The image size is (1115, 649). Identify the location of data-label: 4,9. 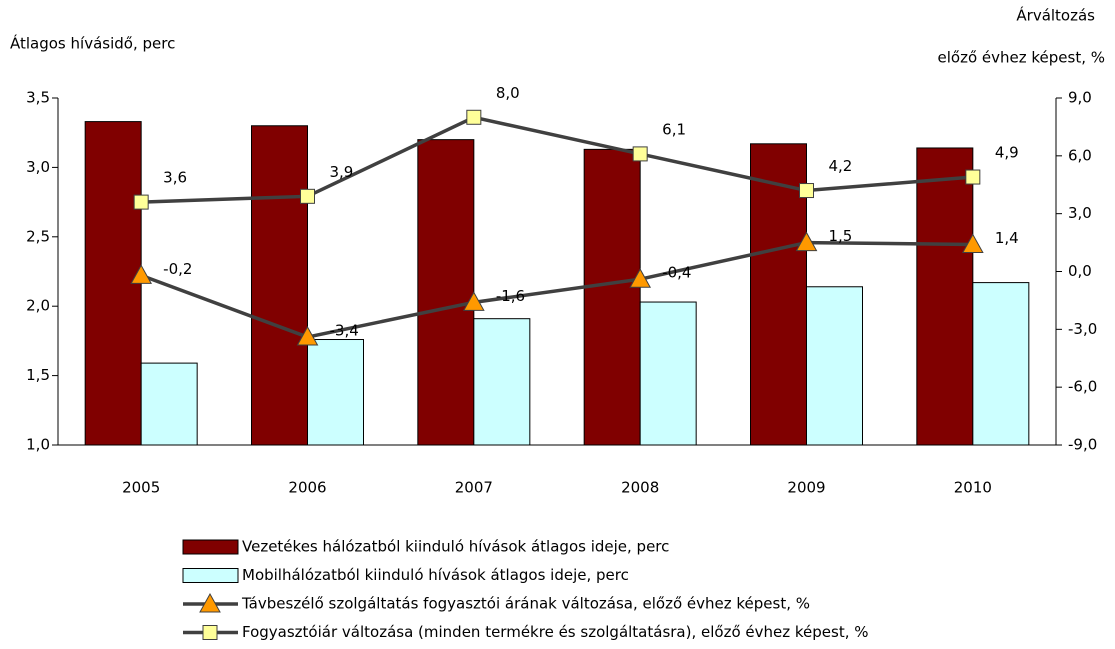
(1007, 153).